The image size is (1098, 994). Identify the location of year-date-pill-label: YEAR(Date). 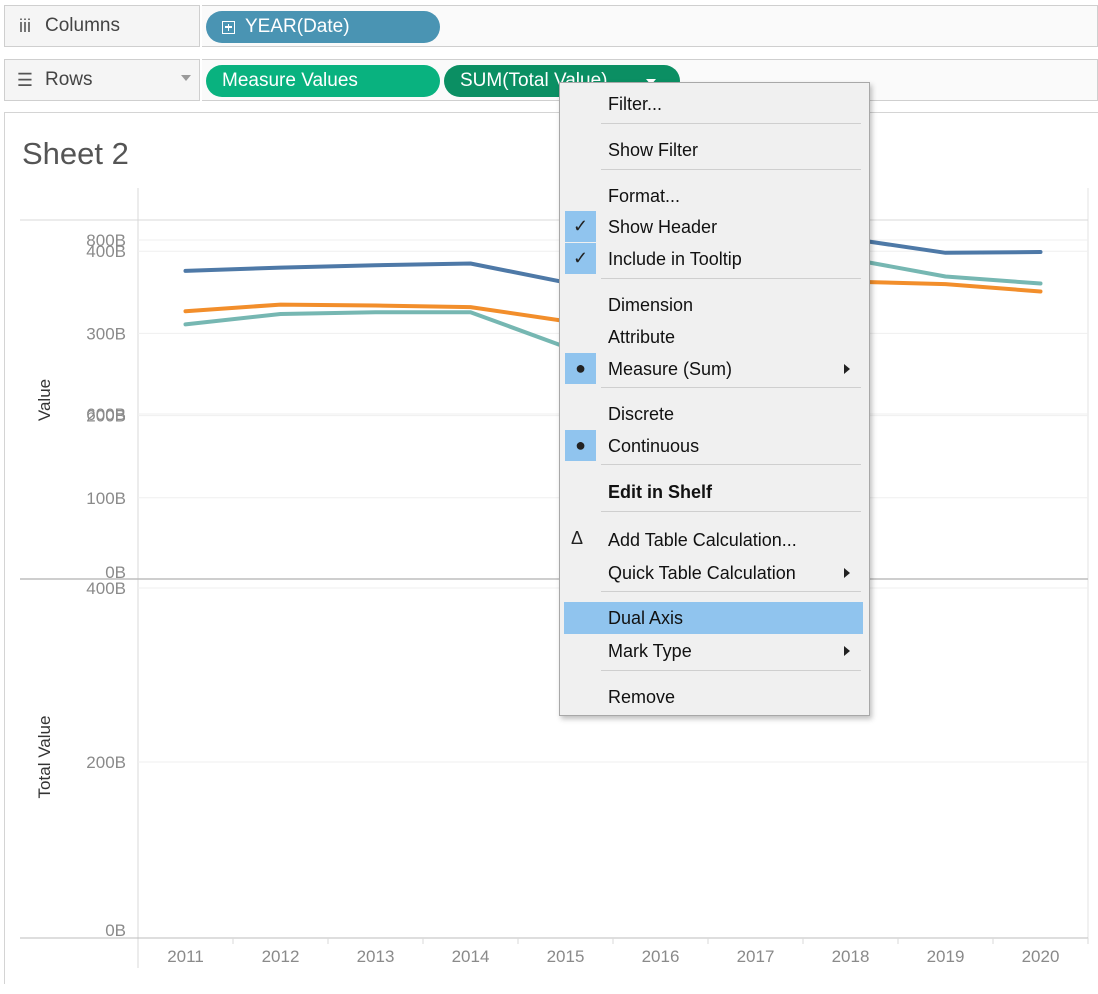
(297, 26).